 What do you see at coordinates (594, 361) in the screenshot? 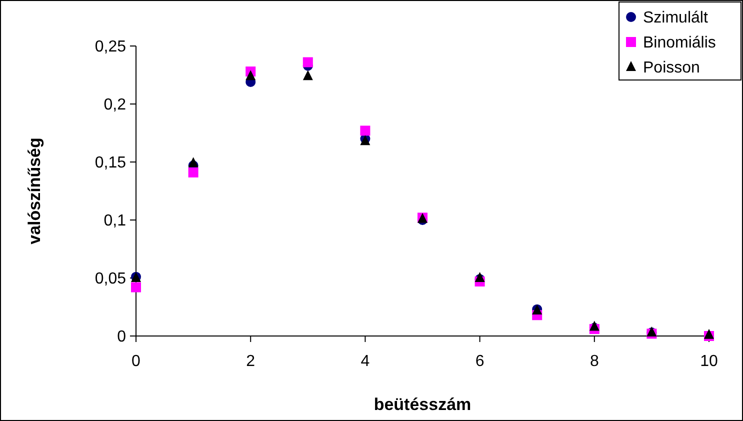
I see `x-tick-label: 8` at bounding box center [594, 361].